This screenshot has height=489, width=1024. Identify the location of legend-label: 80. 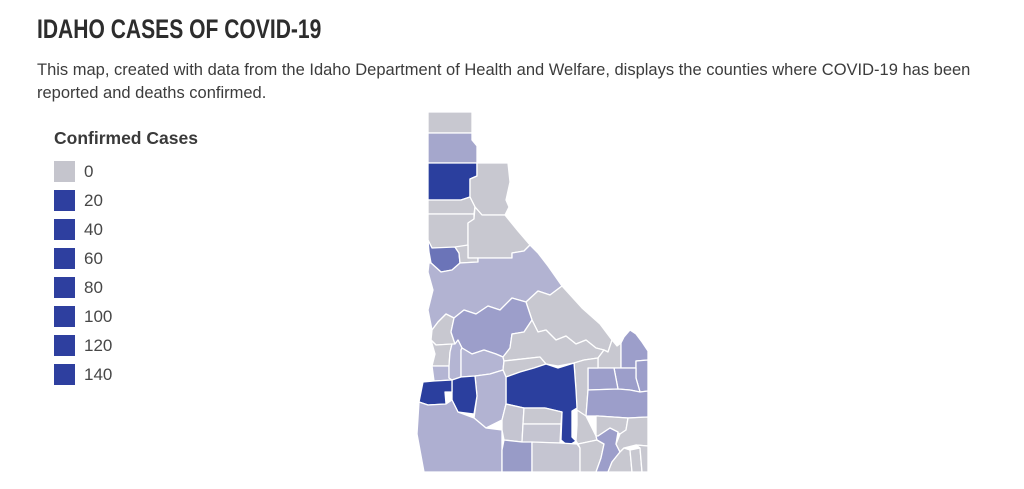
(93, 287).